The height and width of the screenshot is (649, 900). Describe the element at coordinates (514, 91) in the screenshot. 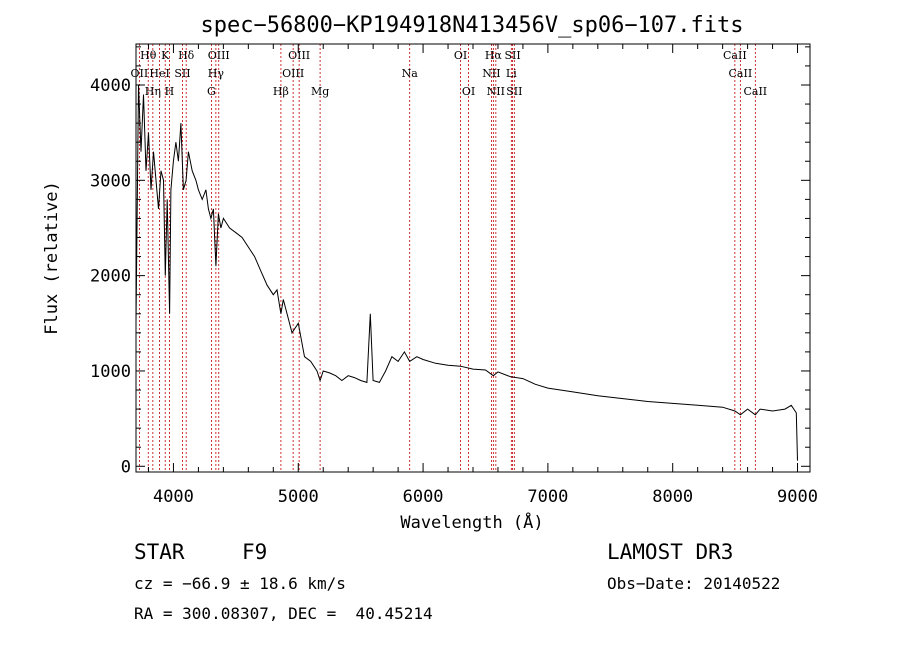

I see `line-label-25: SII` at that location.